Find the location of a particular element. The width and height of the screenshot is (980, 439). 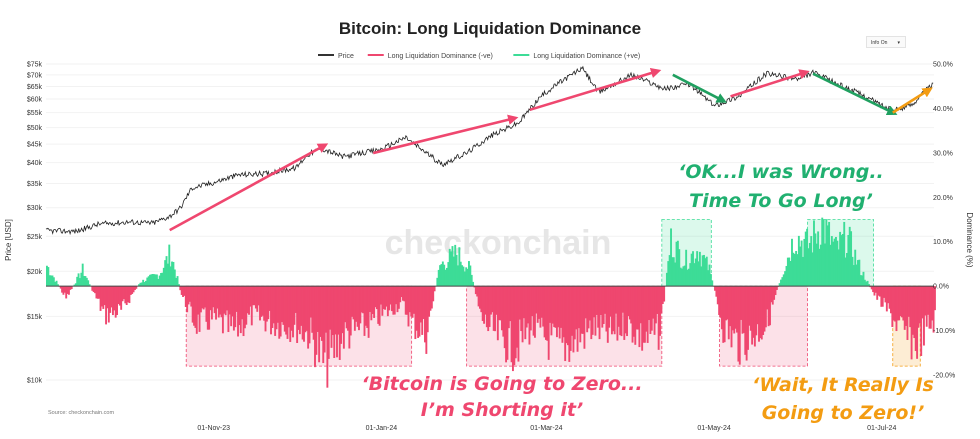

y-right-tick-label: 30.0% is located at coordinates (943, 153).